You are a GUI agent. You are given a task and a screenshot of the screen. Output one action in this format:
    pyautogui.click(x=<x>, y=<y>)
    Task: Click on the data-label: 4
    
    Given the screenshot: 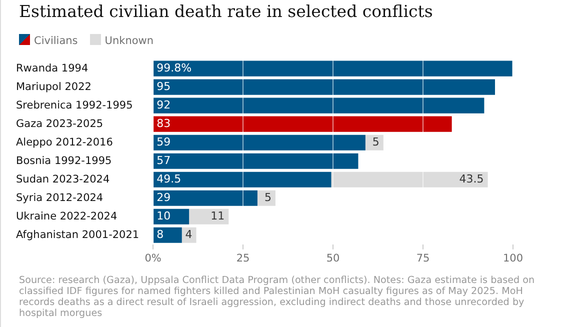 What is the action you would take?
    pyautogui.click(x=188, y=235)
    